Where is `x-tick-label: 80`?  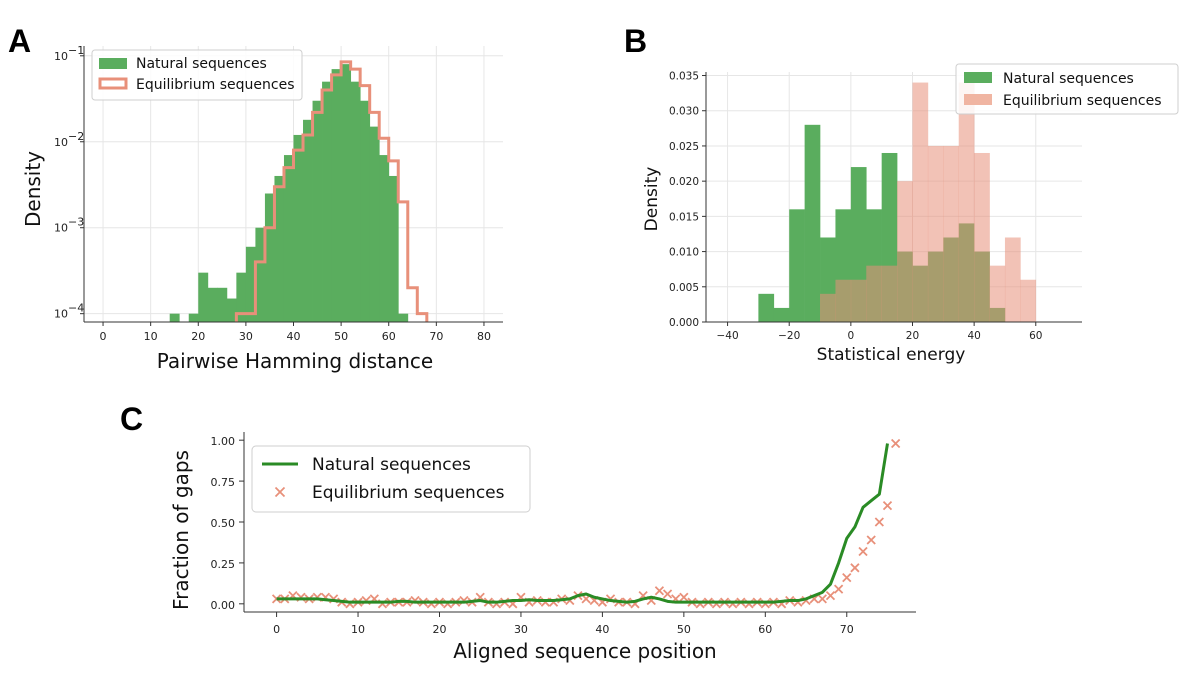
x-tick-label: 80 is located at coordinates (484, 336).